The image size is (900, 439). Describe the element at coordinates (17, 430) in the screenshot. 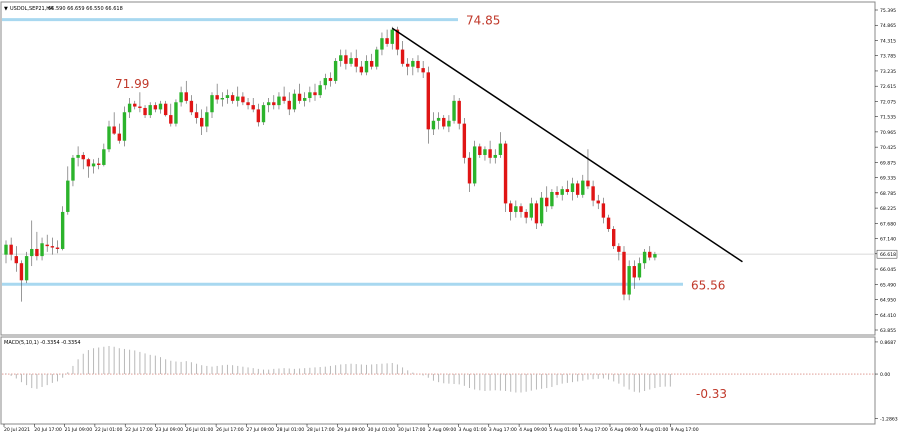

I see `time-axis-label: 20 Jul 2021` at that location.